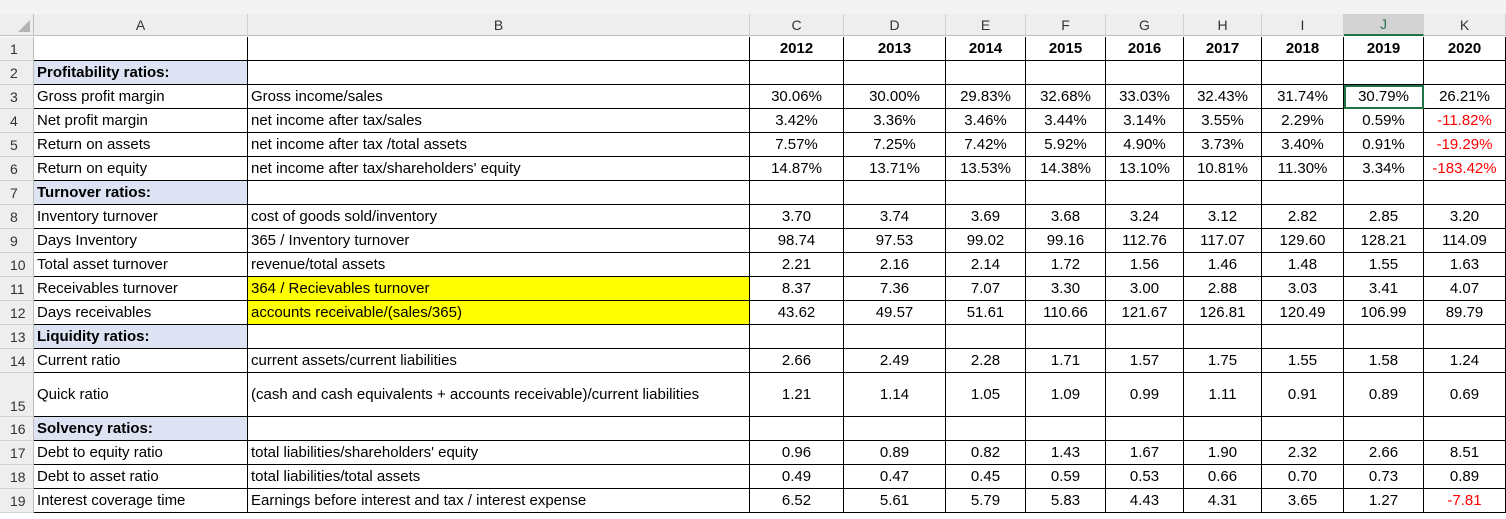 The height and width of the screenshot is (519, 1506). Describe the element at coordinates (895, 313) in the screenshot. I see `value-cell-2013: 49.57` at that location.